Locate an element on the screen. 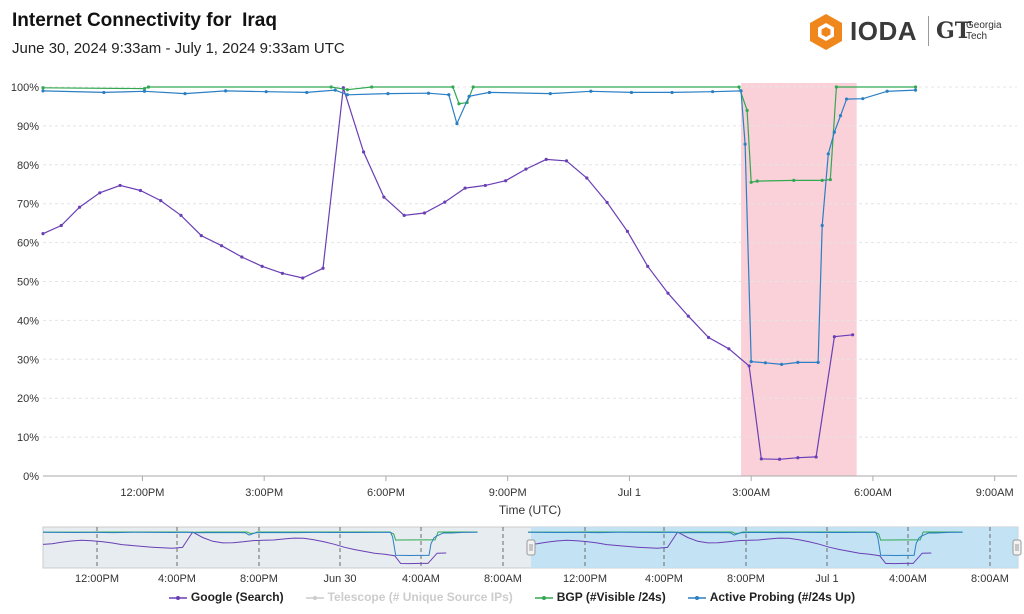 The image size is (1024, 614). legend-label: Google (Search) is located at coordinates (237, 596).